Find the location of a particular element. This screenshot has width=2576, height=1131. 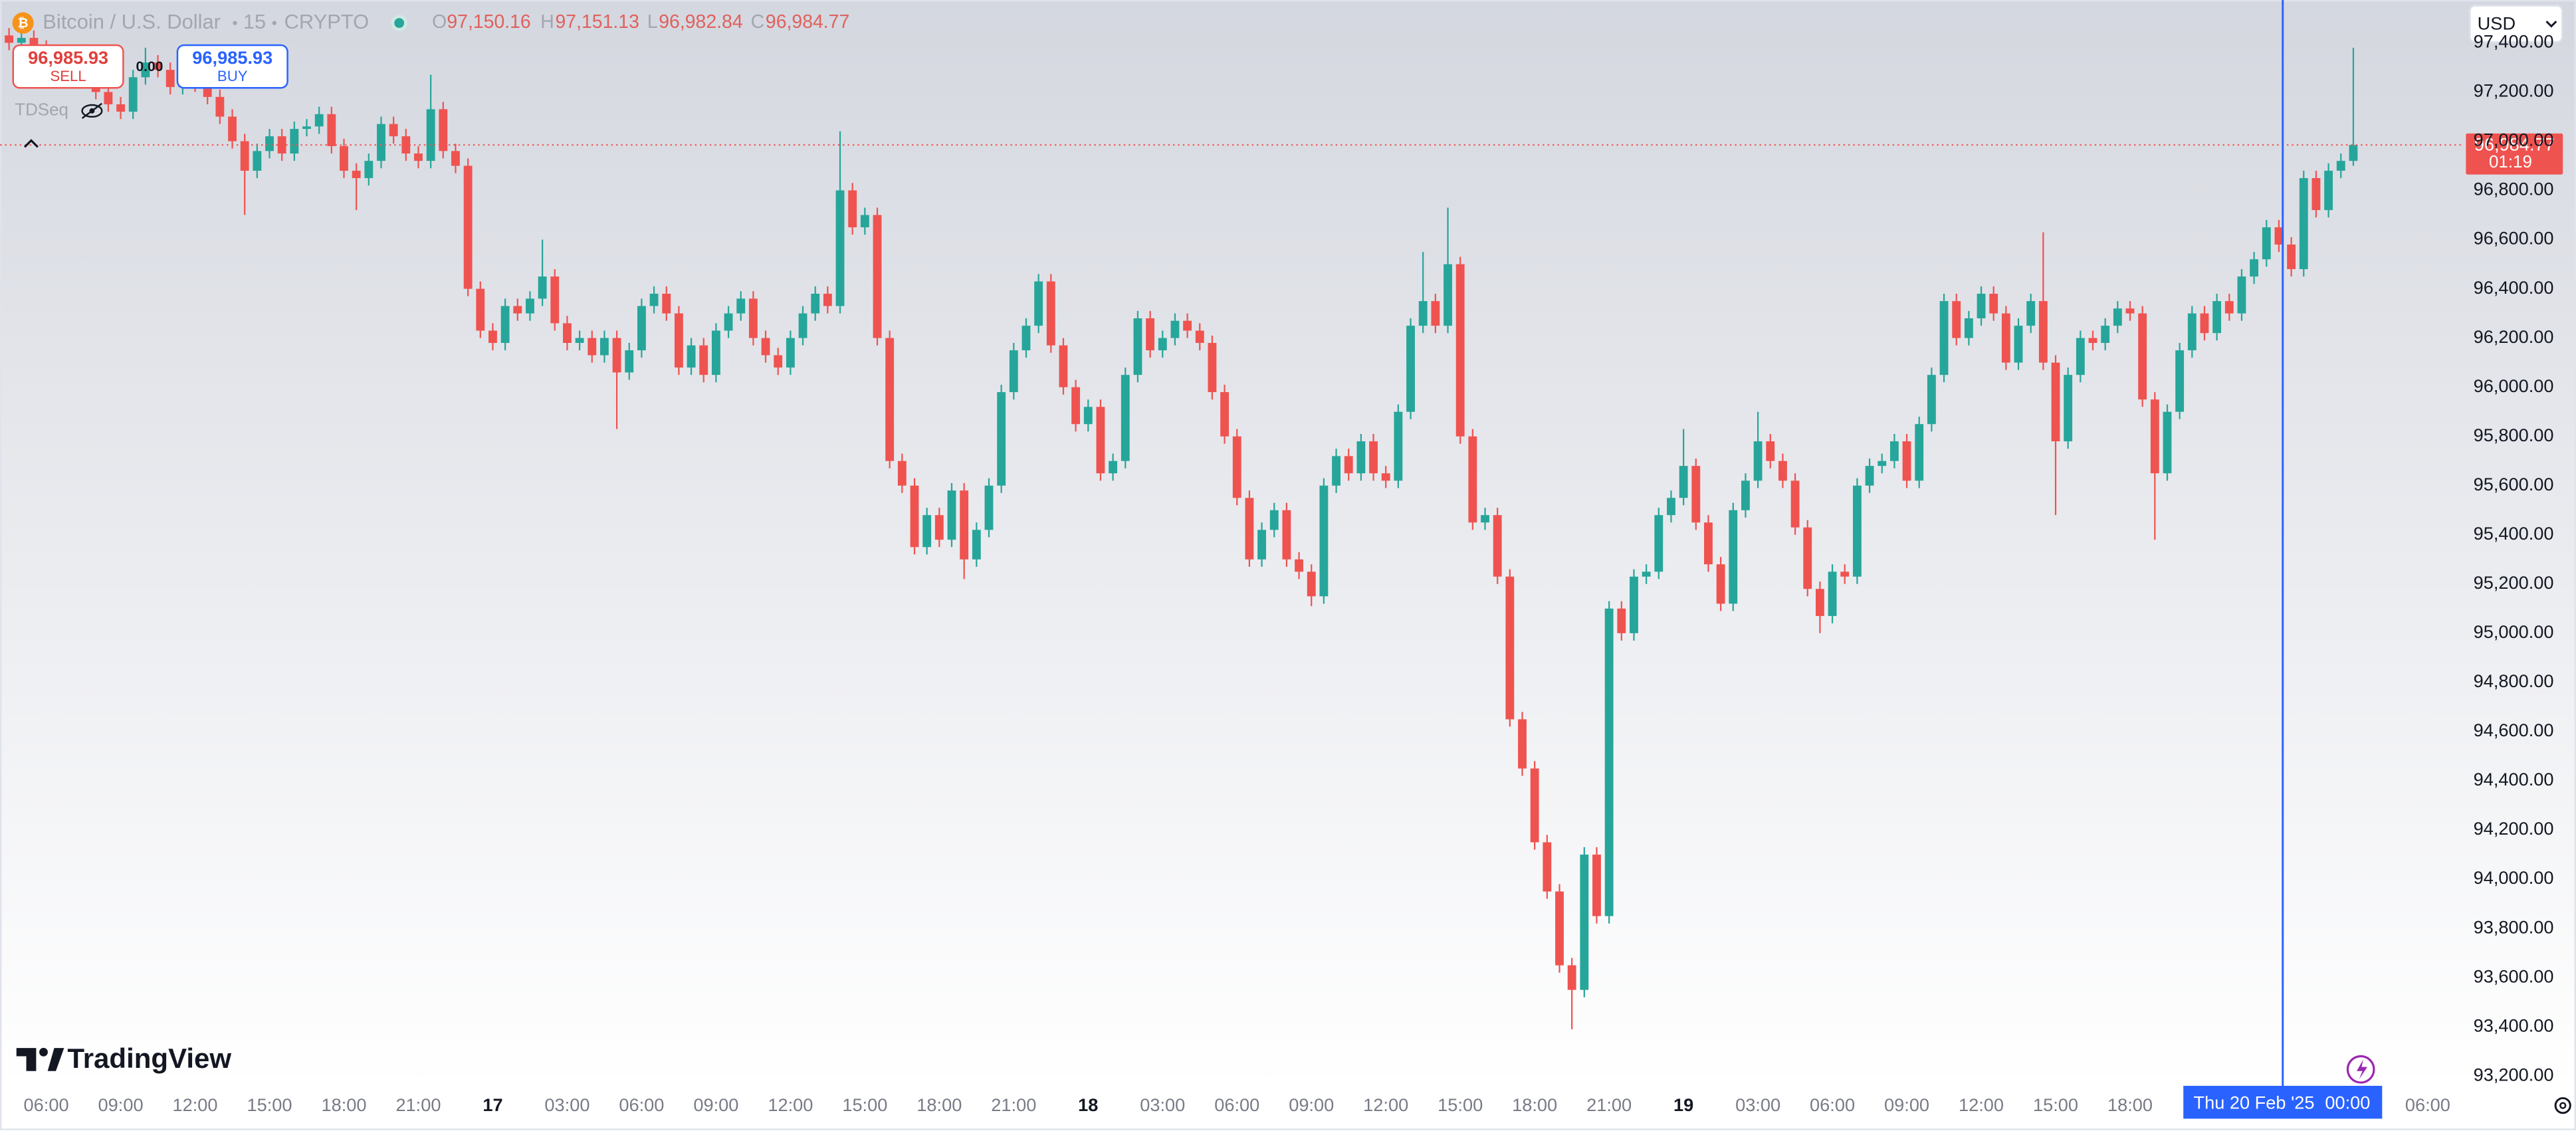

x-tick-label: 12:00 is located at coordinates (1981, 1104).